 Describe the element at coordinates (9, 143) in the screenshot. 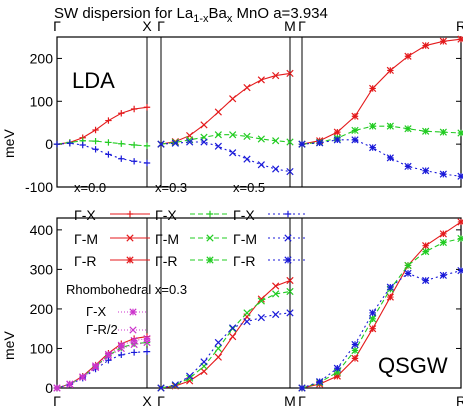

I see `y-axis-label-top: meV` at that location.